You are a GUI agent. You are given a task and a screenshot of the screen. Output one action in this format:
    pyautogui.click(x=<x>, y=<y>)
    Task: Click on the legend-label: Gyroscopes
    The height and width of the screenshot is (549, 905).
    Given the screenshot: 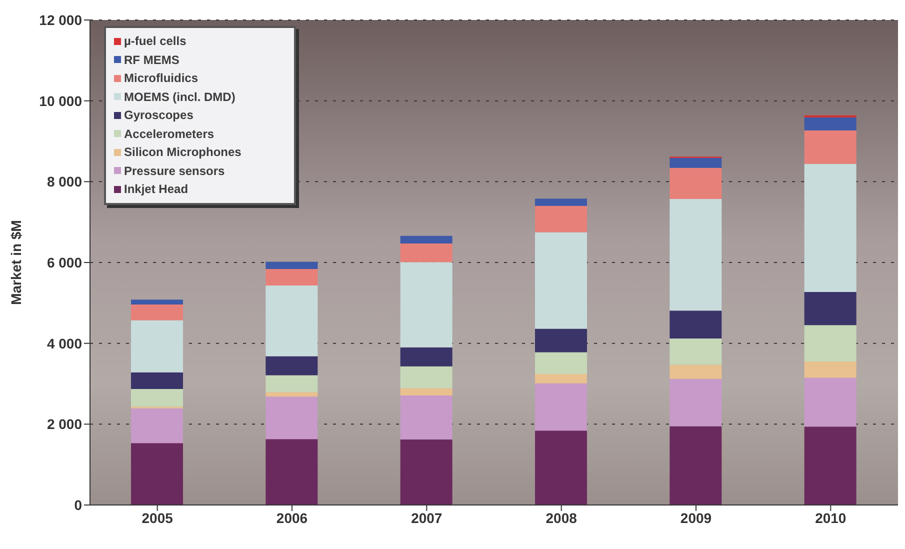 What is the action you would take?
    pyautogui.click(x=159, y=115)
    